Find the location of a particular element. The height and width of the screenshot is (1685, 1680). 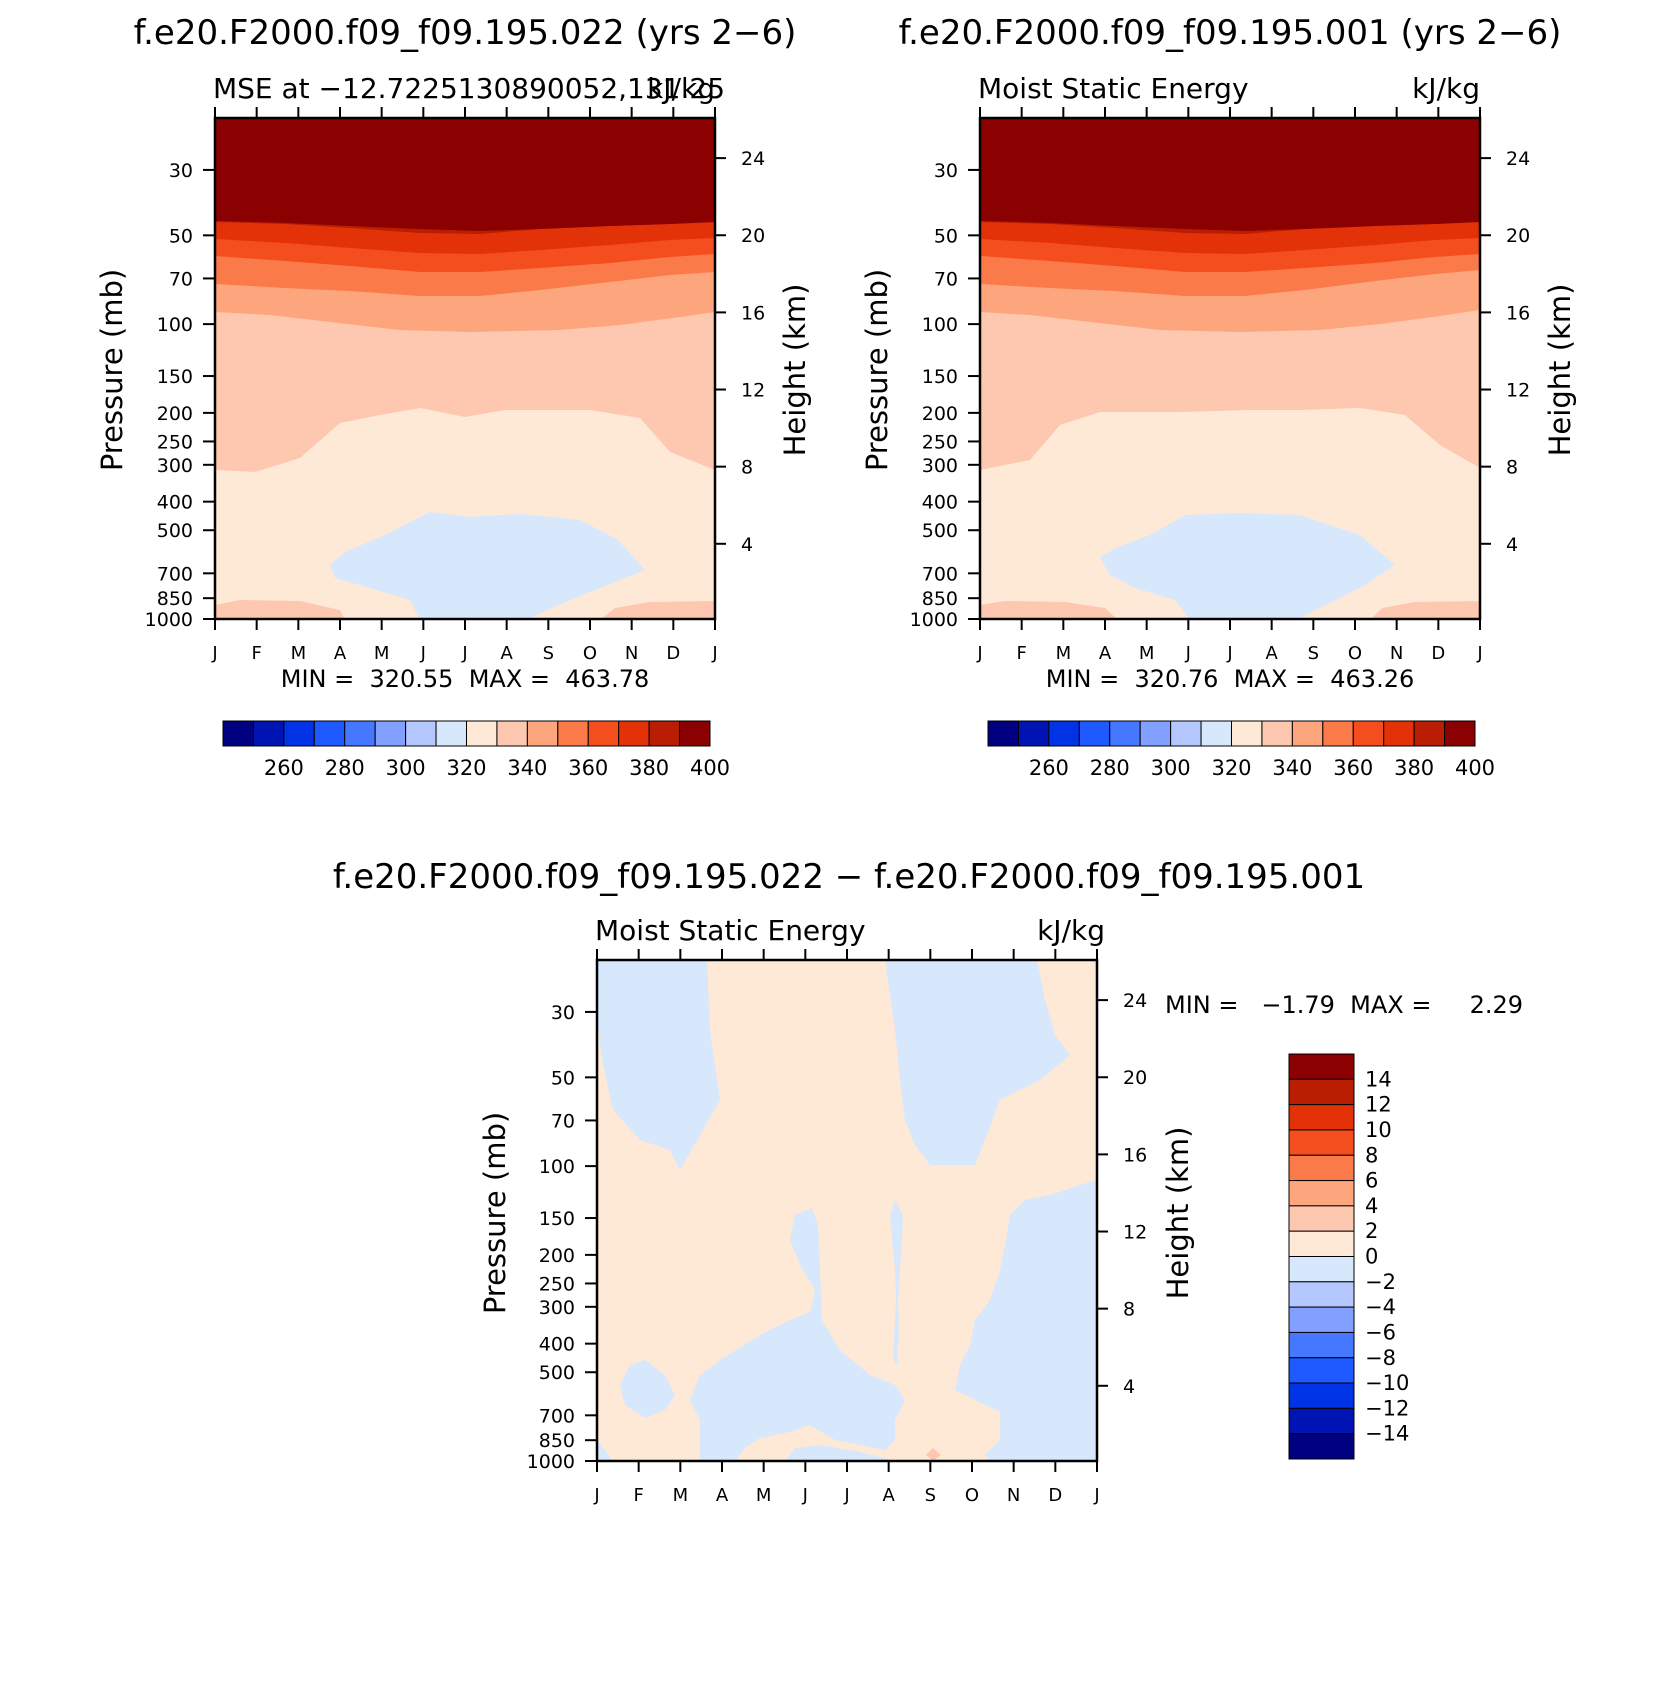

panel-3-neg-august-sliver is located at coordinates (896, 1282).